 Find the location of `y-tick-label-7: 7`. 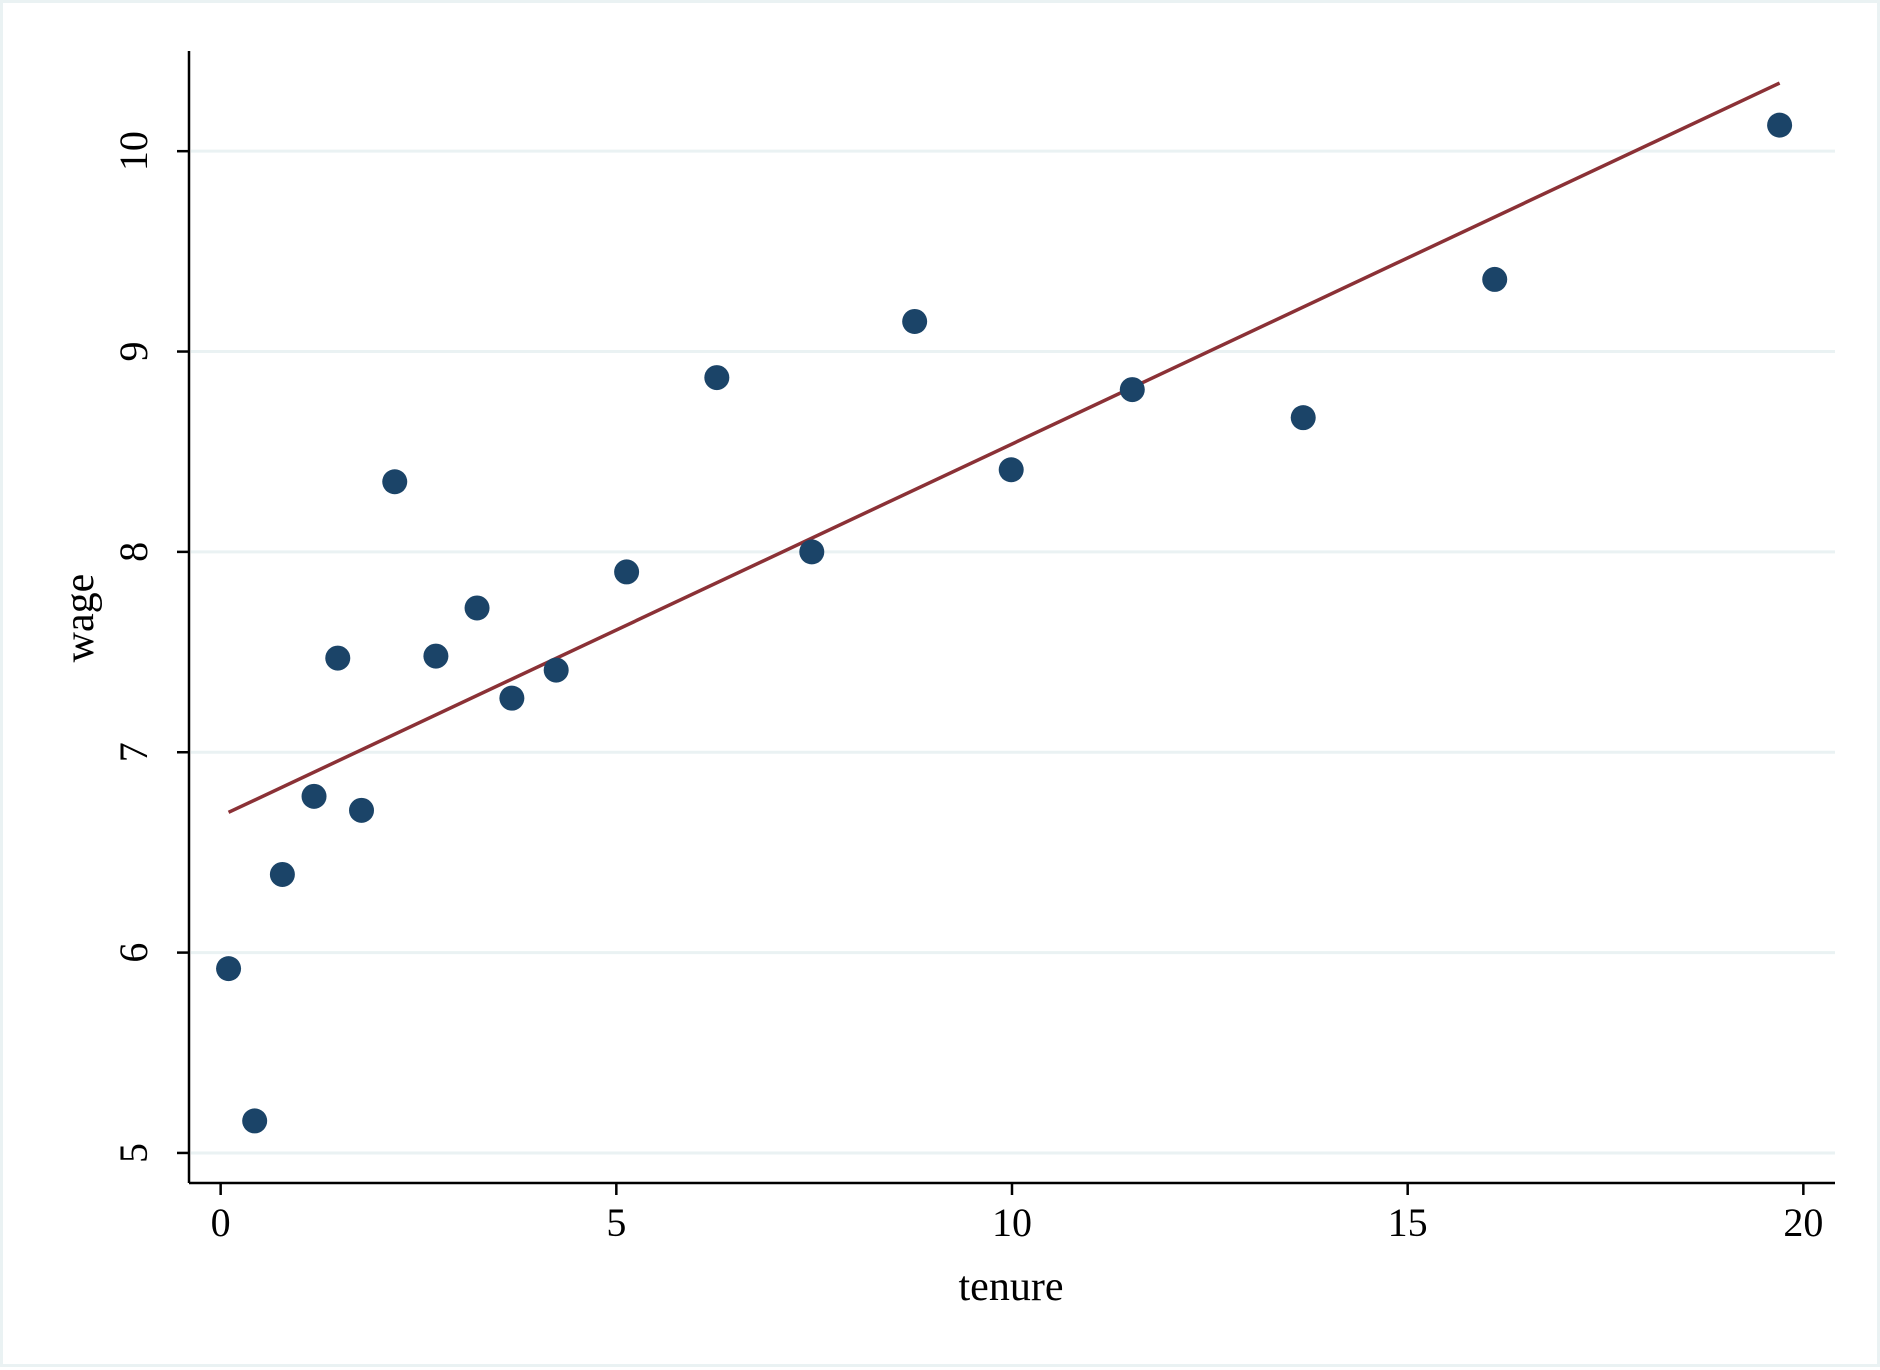

y-tick-label-7: 7 is located at coordinates (133, 752).